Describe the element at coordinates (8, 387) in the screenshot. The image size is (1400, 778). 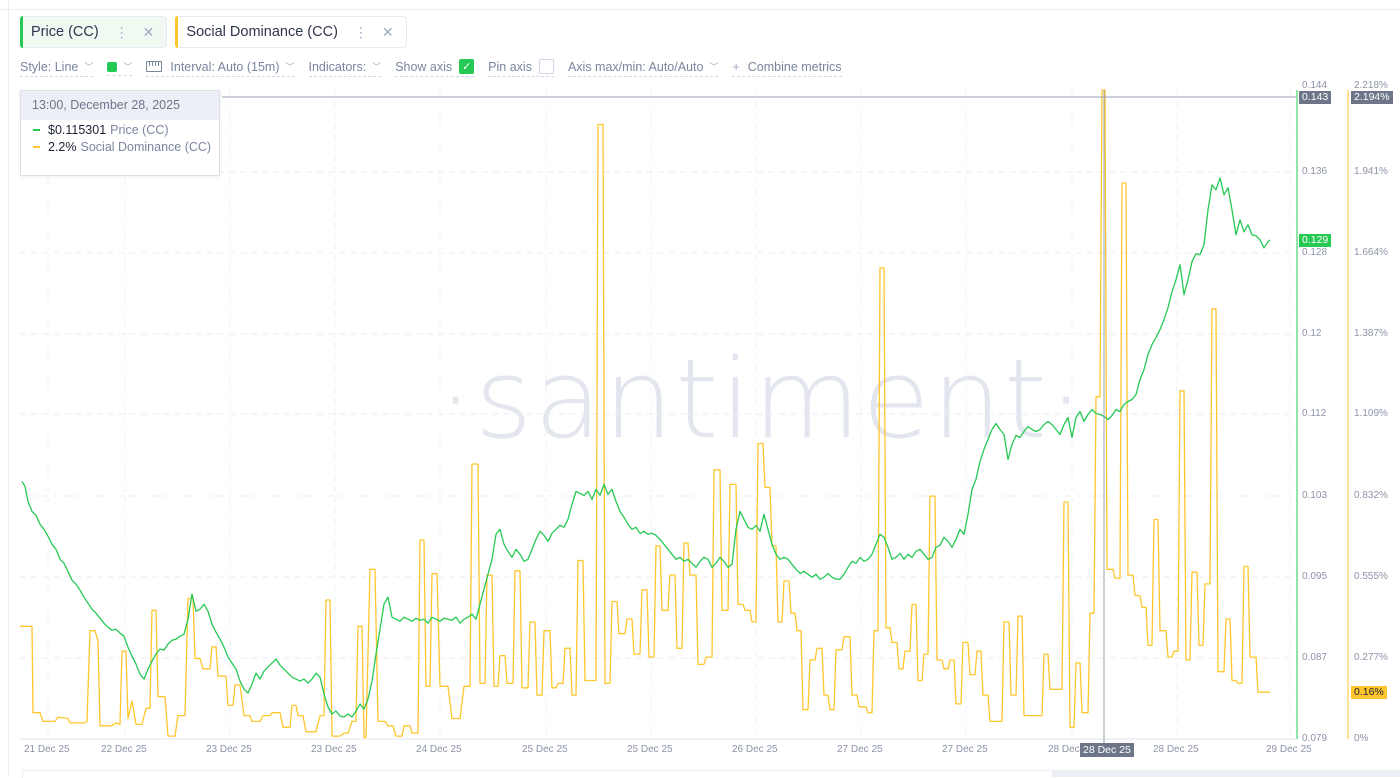
I see `left-border` at that location.